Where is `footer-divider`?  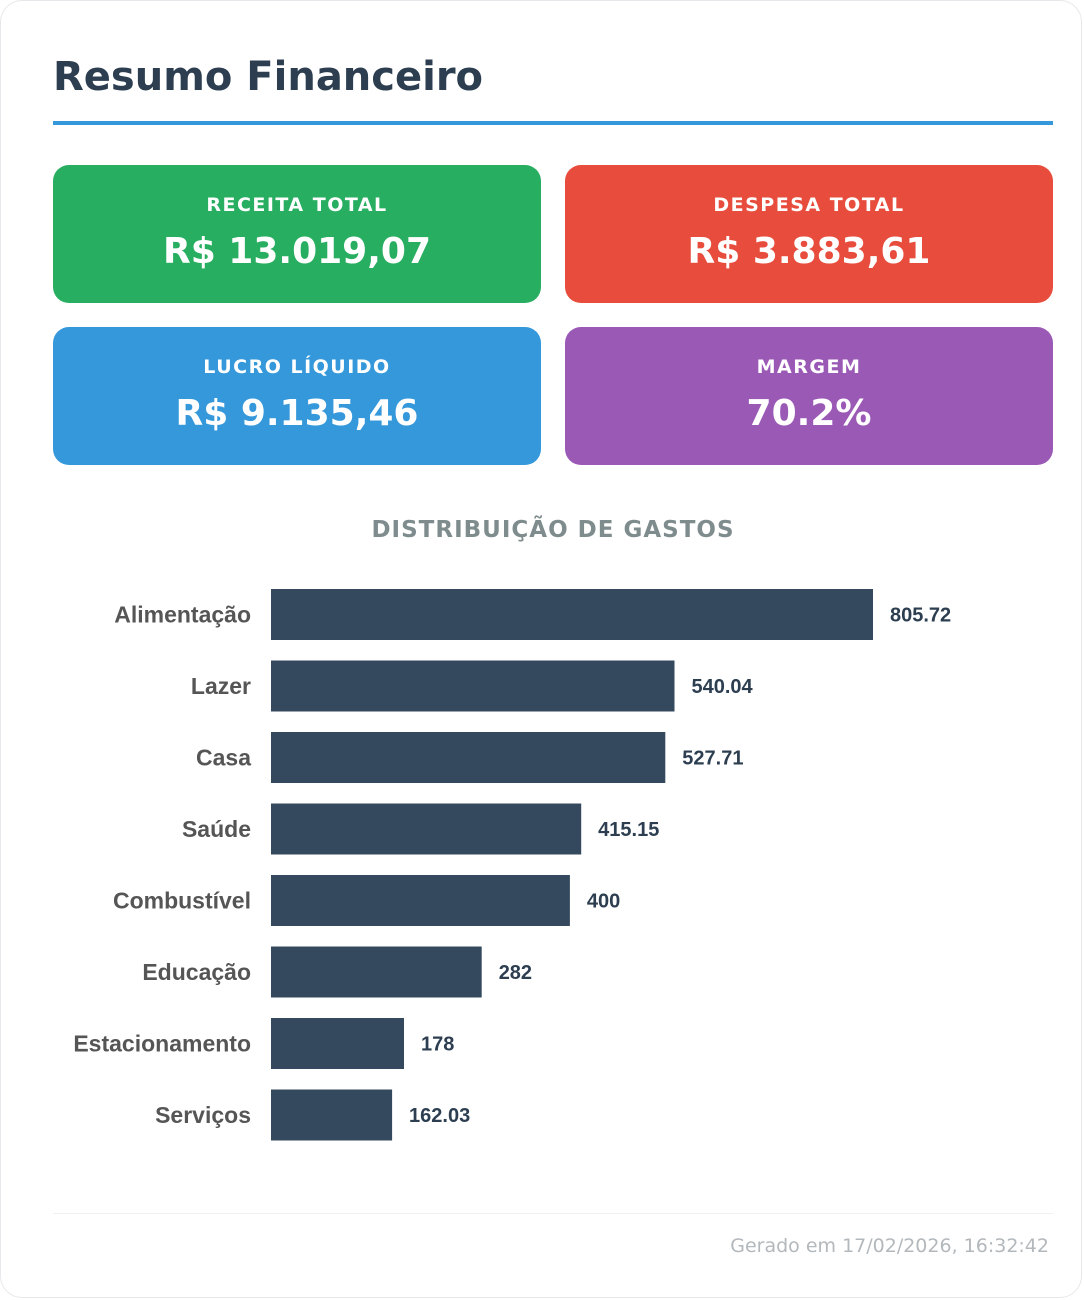 footer-divider is located at coordinates (553, 1213).